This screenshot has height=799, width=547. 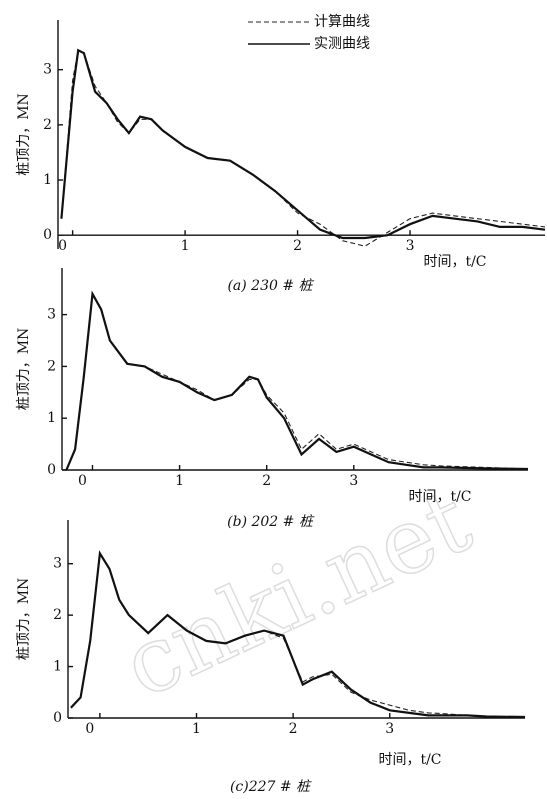 What do you see at coordinates (342, 22) in the screenshot?
I see `legend-label: 计算曲线` at bounding box center [342, 22].